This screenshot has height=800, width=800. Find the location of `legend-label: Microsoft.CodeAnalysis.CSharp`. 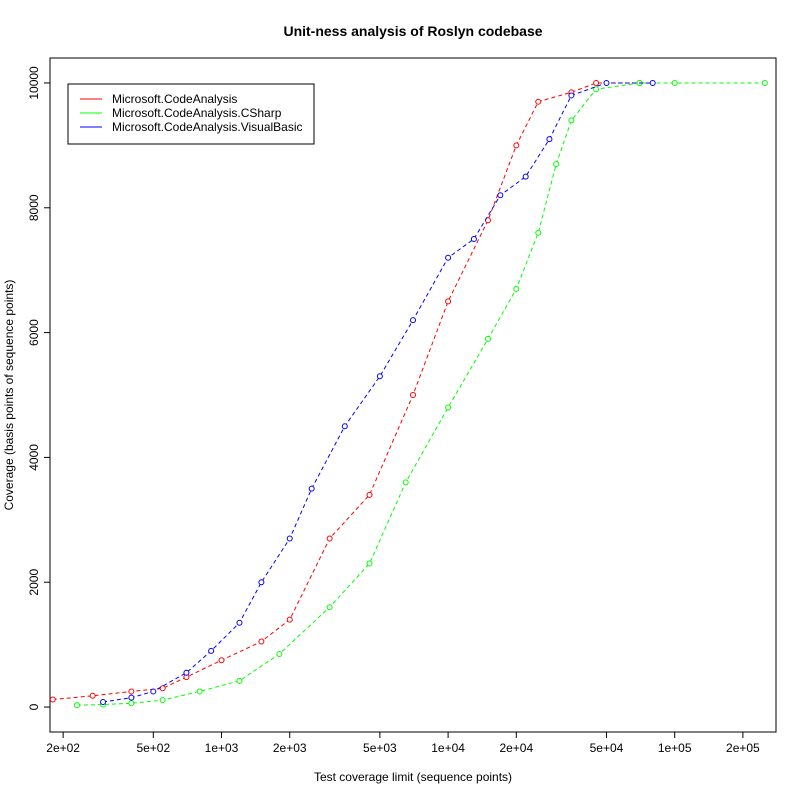

legend-label: Microsoft.CodeAnalysis.CSharp is located at coordinates (197, 113).